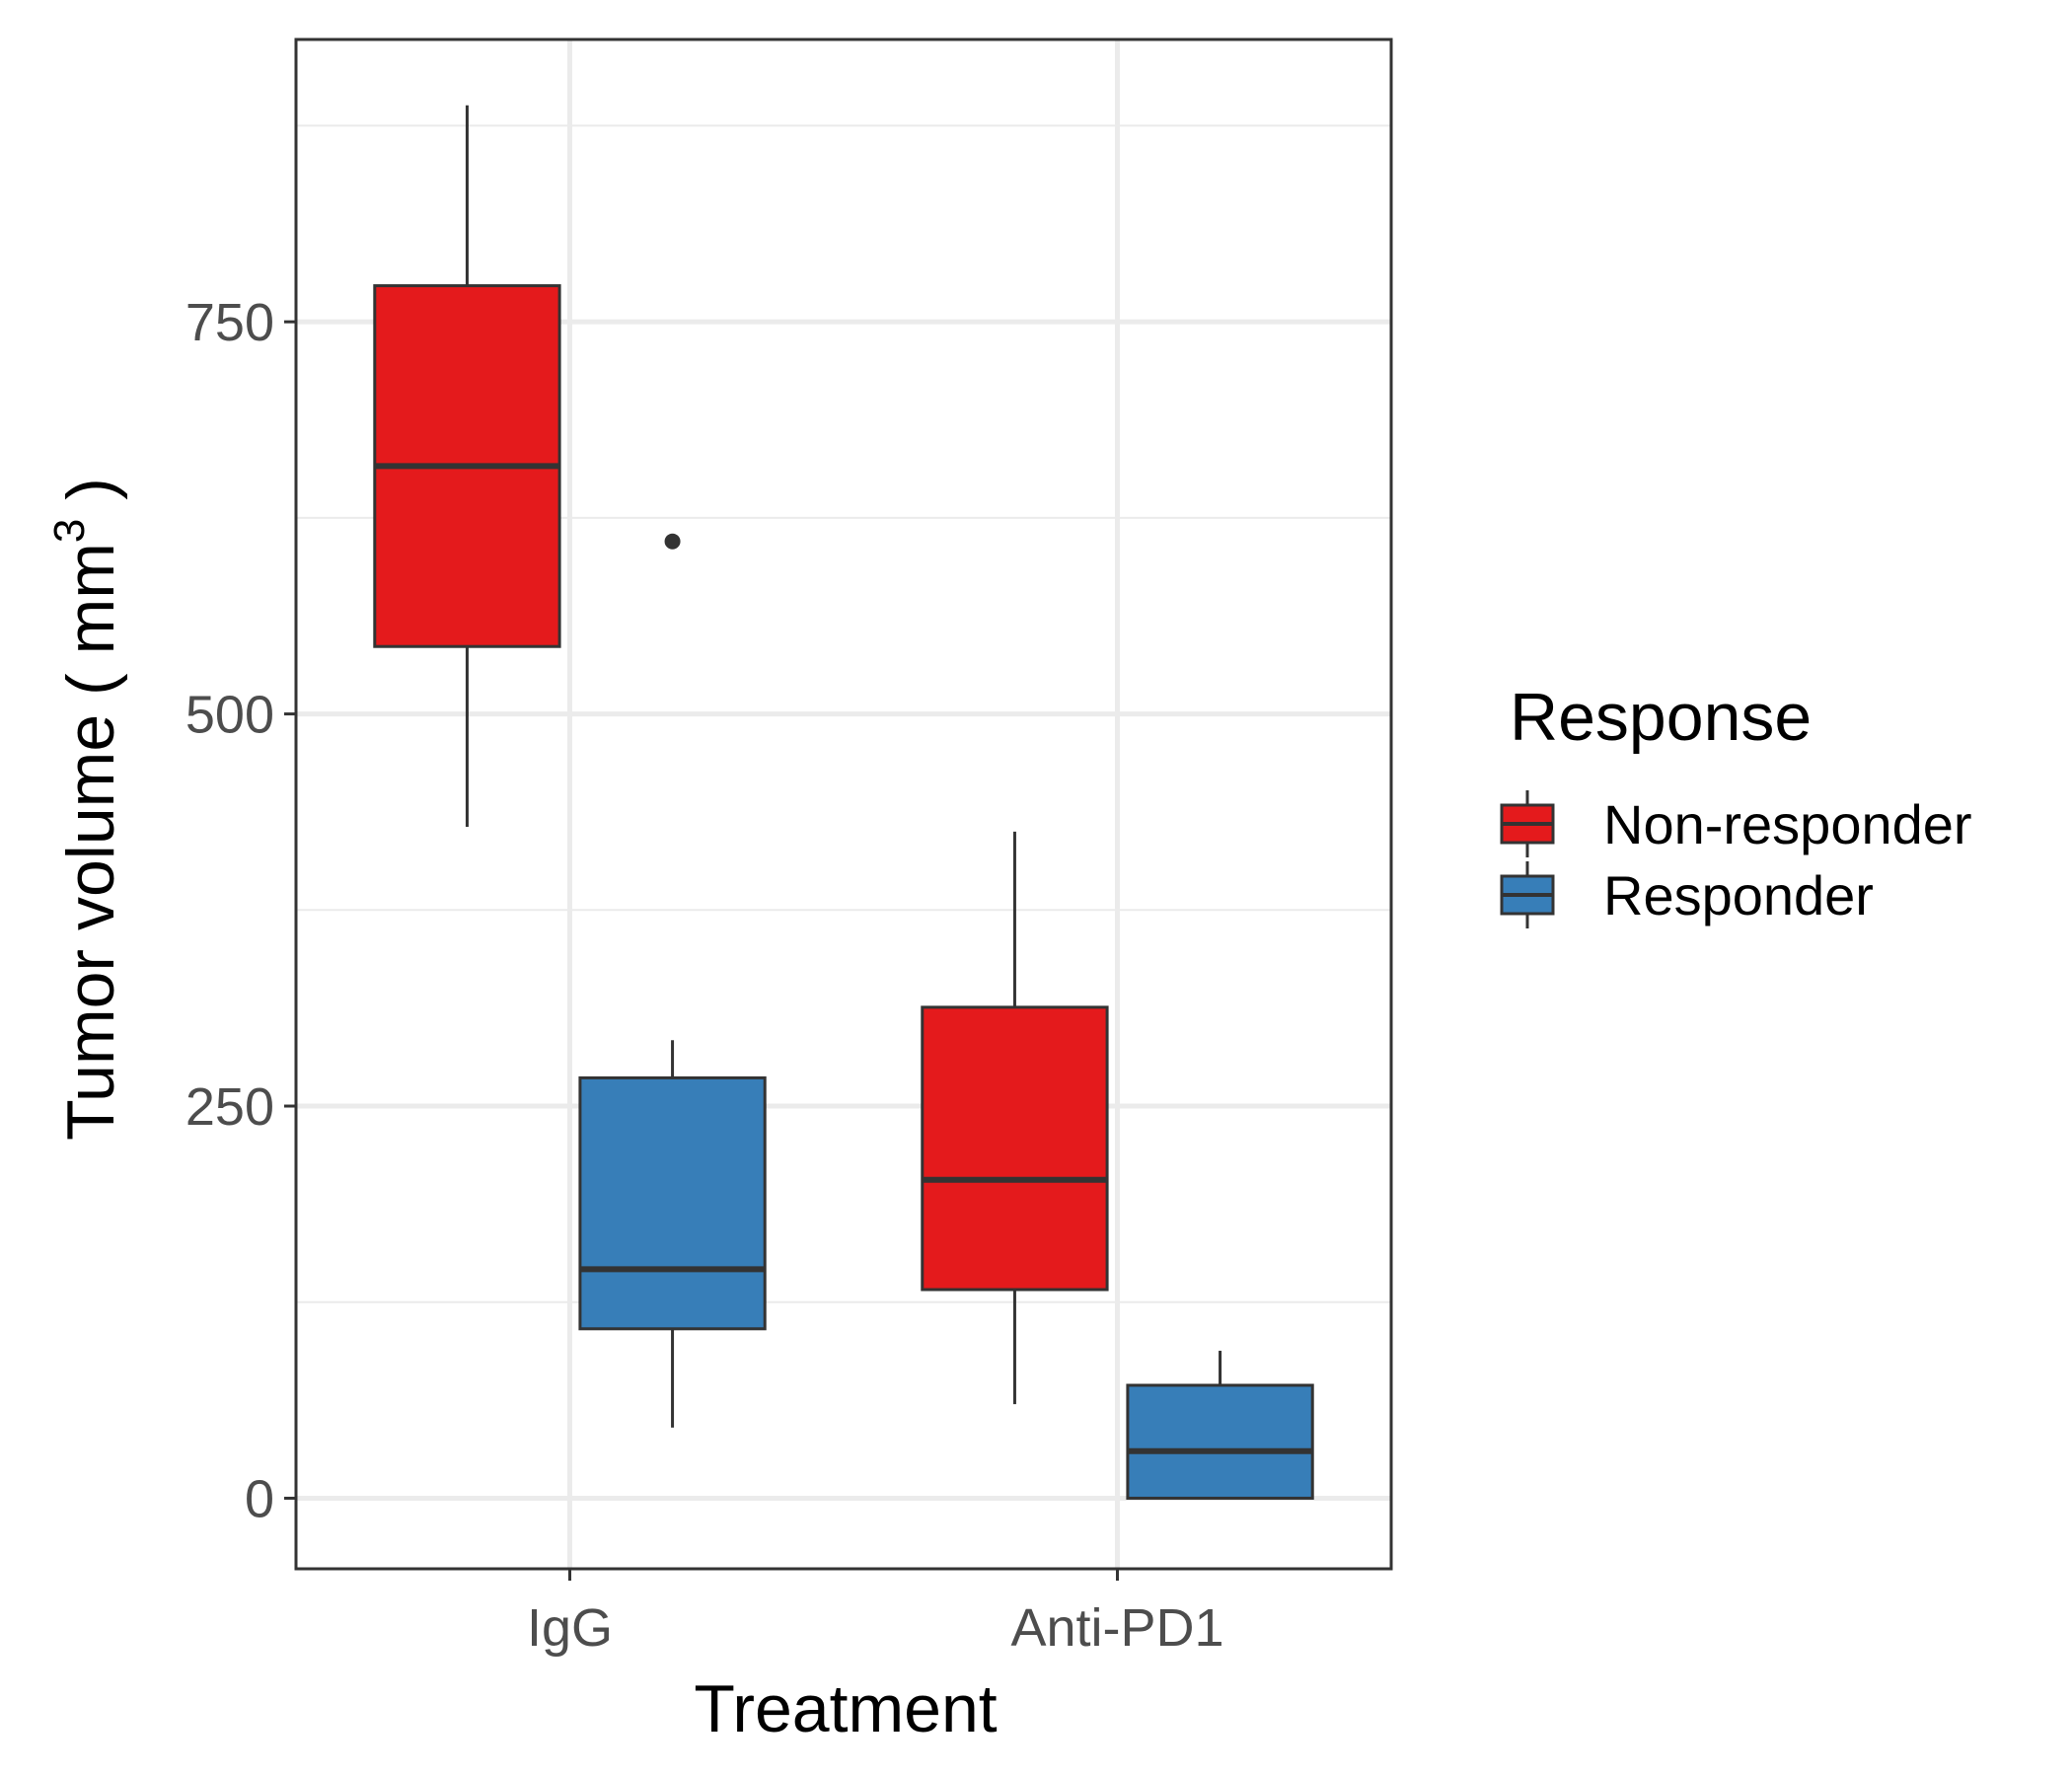 The image size is (2072, 1776). What do you see at coordinates (467, 467) in the screenshot?
I see `box-non-responder-igg` at bounding box center [467, 467].